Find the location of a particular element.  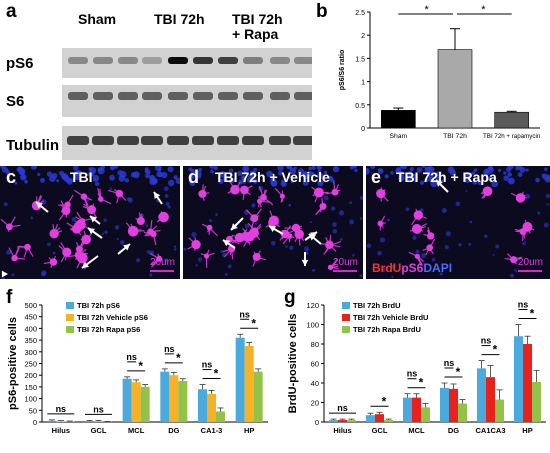

chartf-legend-label: TBI 72h Vehicle pS6 is located at coordinates (112, 317).